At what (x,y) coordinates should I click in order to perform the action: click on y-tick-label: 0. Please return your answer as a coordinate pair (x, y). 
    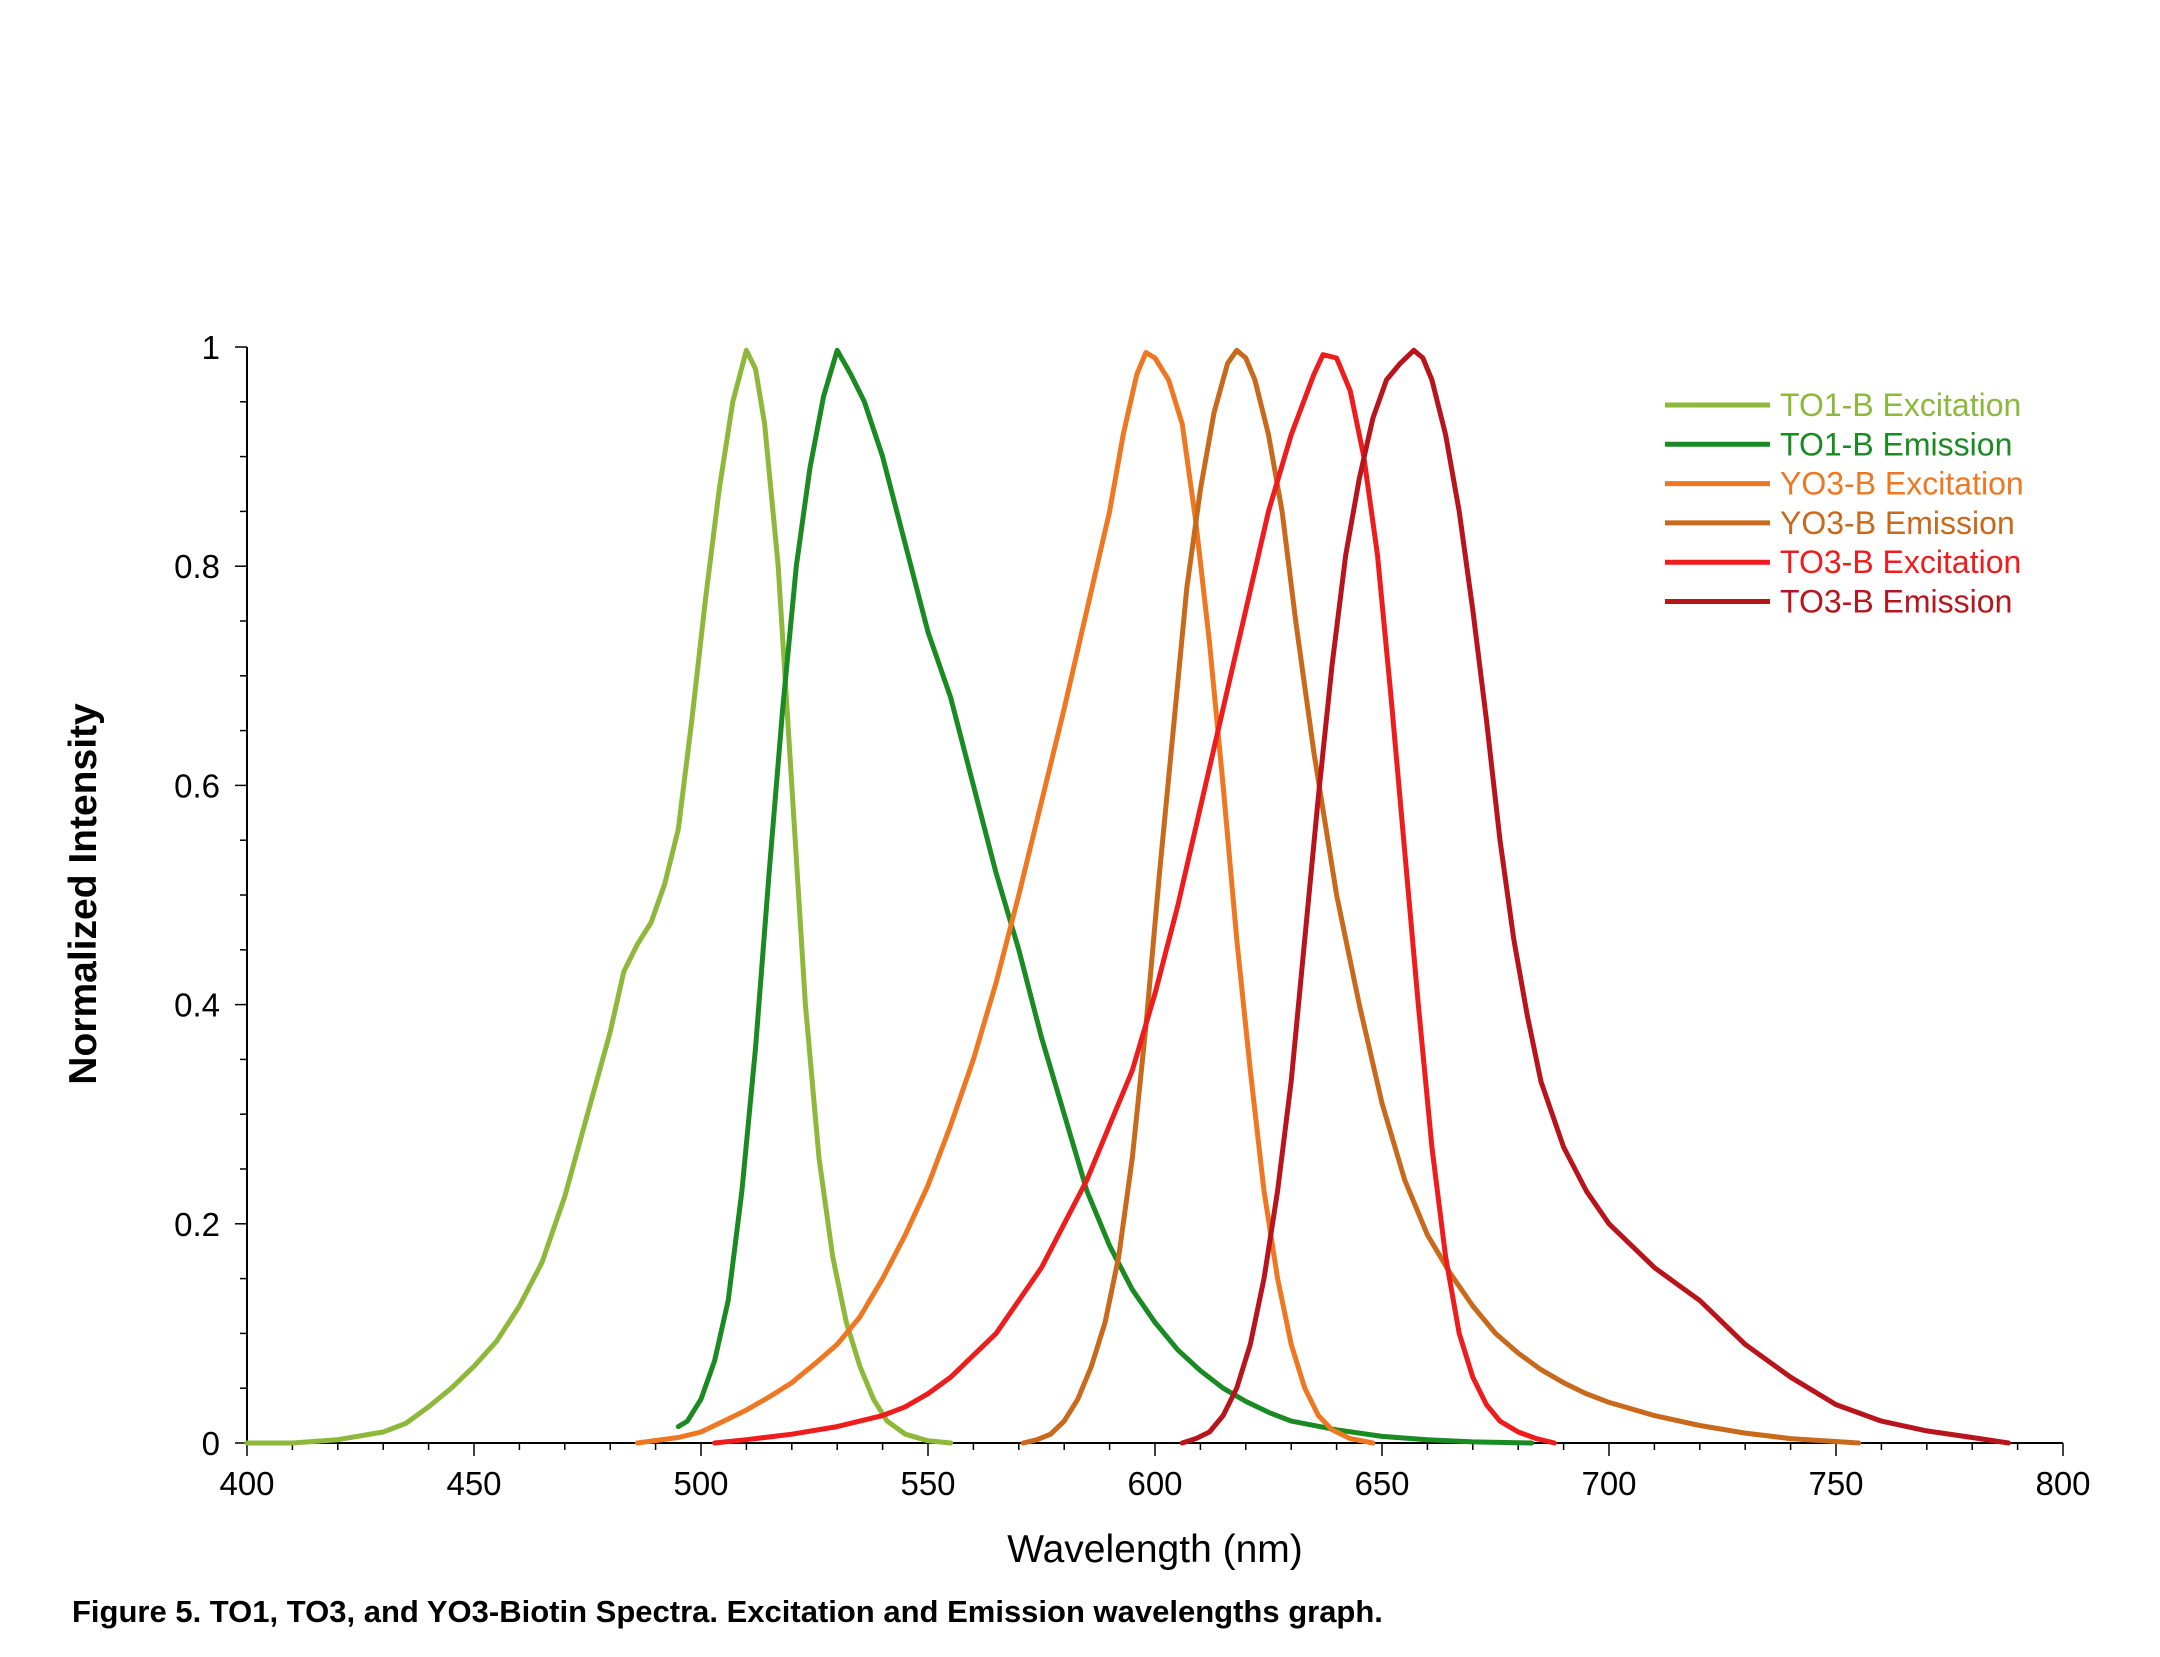
    Looking at the image, I should click on (211, 1443).